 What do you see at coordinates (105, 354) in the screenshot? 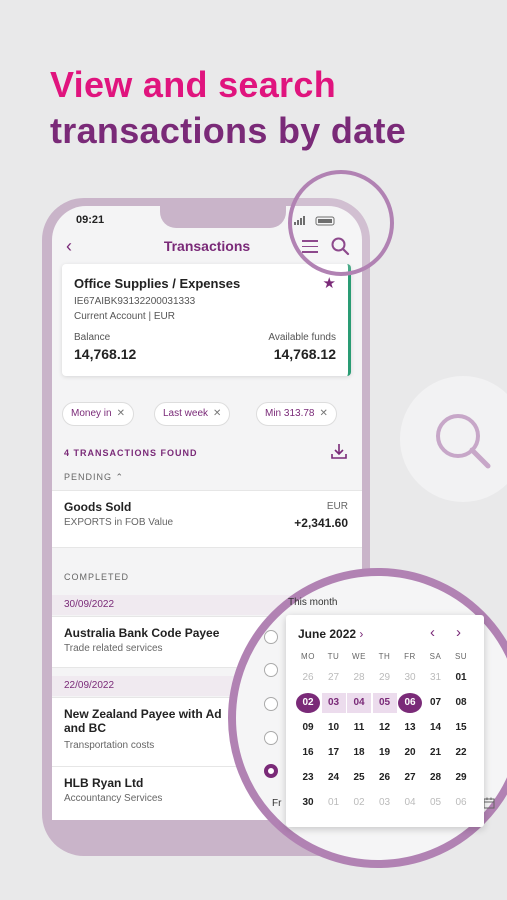
I see `balance-value: 14,768.12` at bounding box center [105, 354].